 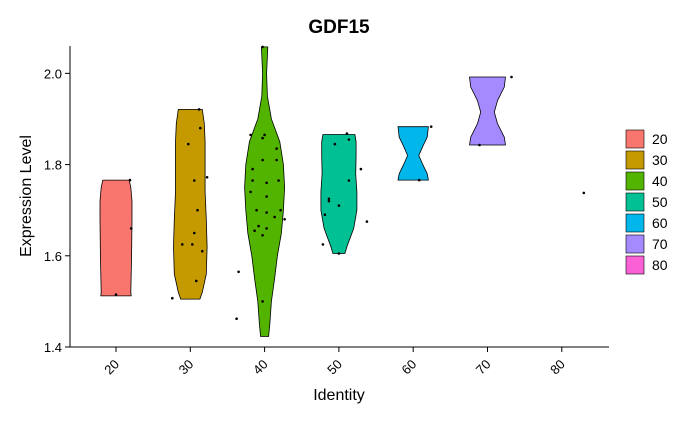 What do you see at coordinates (660, 139) in the screenshot?
I see `legend-label-20: 20` at bounding box center [660, 139].